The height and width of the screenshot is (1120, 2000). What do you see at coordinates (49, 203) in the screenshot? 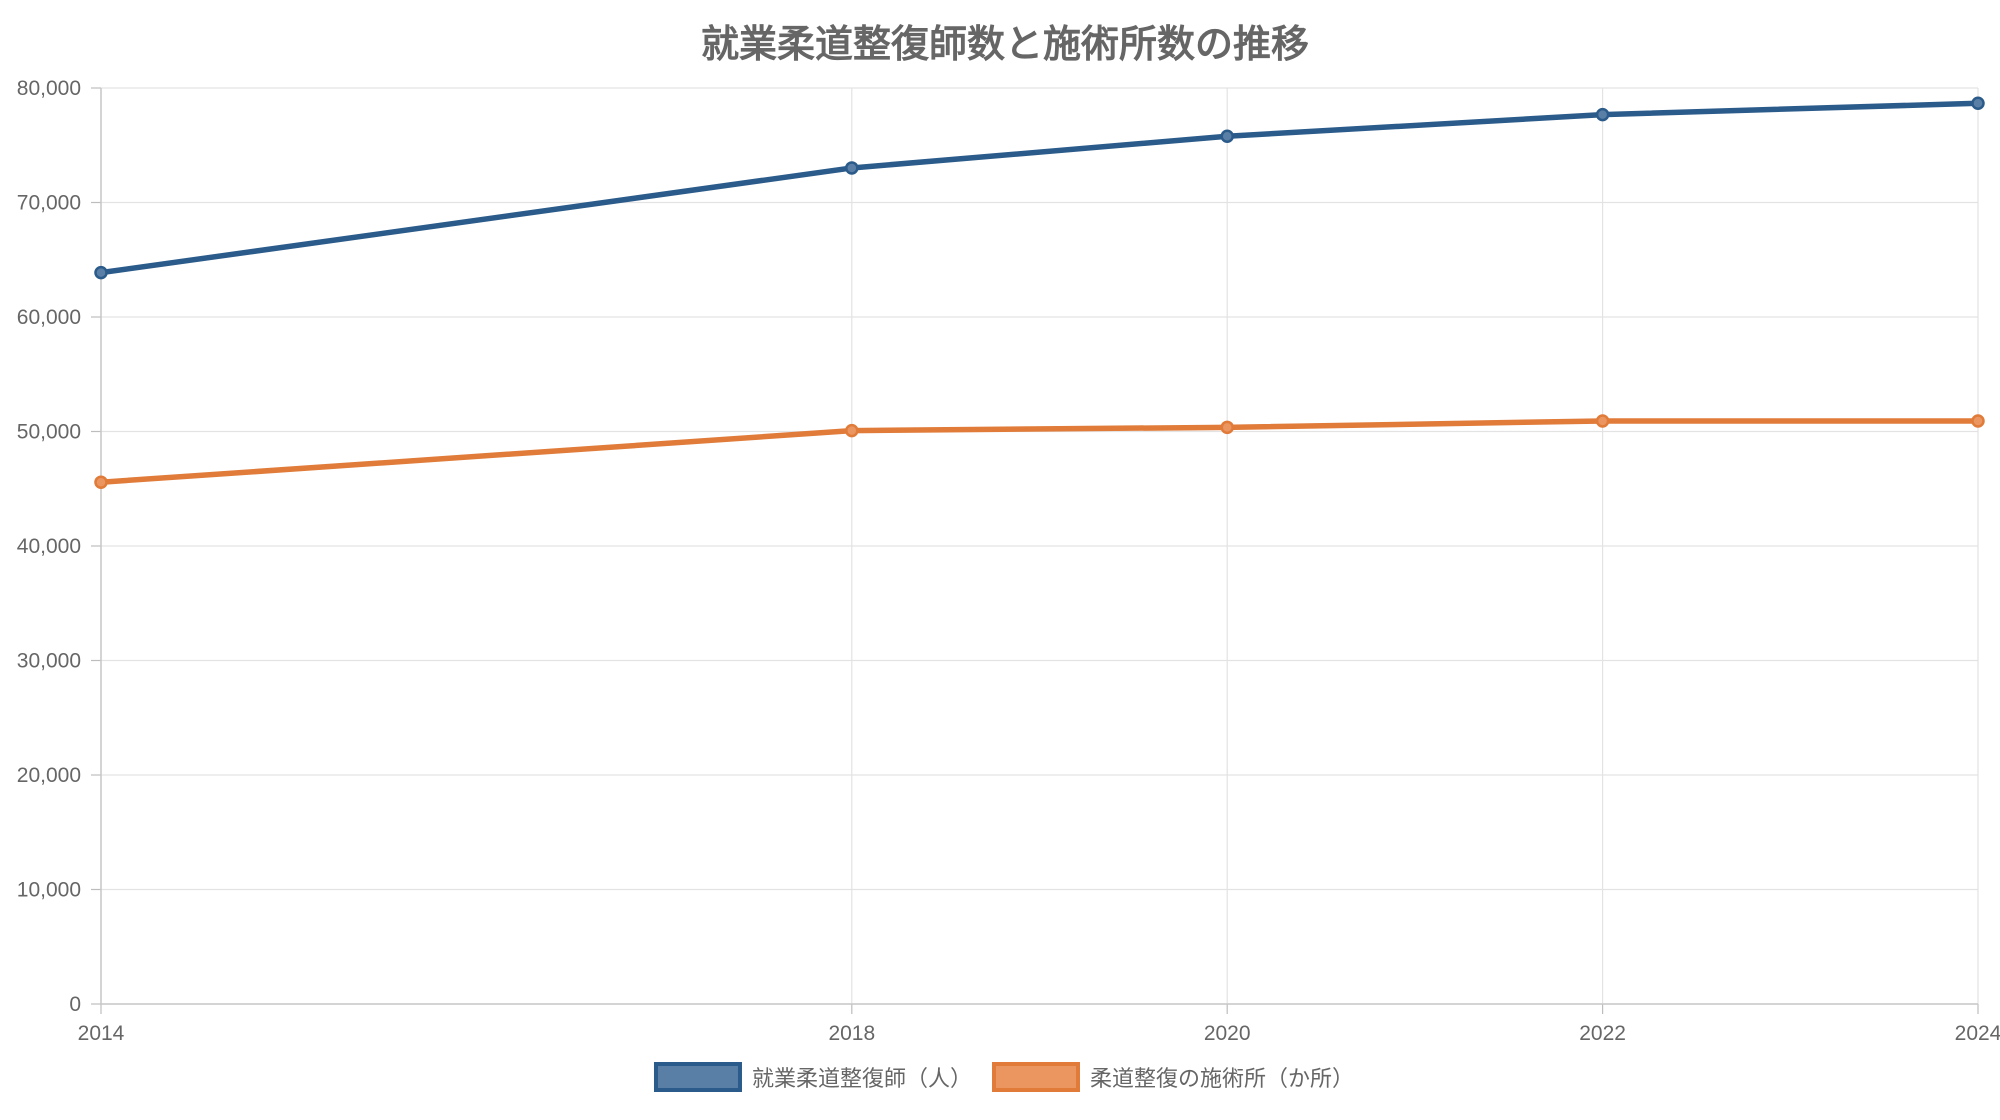
I see `y-tick-label: 70,000` at bounding box center [49, 203].